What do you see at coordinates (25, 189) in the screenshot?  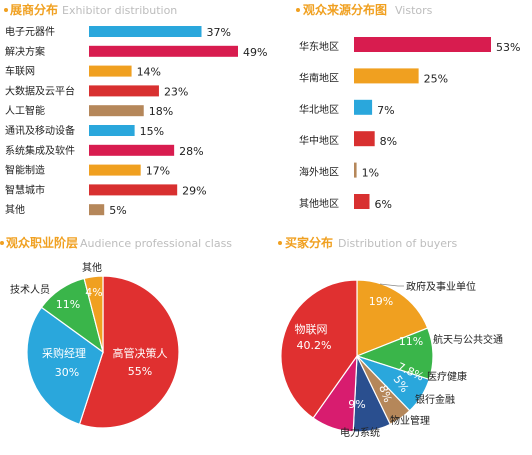 I see `category-label: 智慧城市` at bounding box center [25, 189].